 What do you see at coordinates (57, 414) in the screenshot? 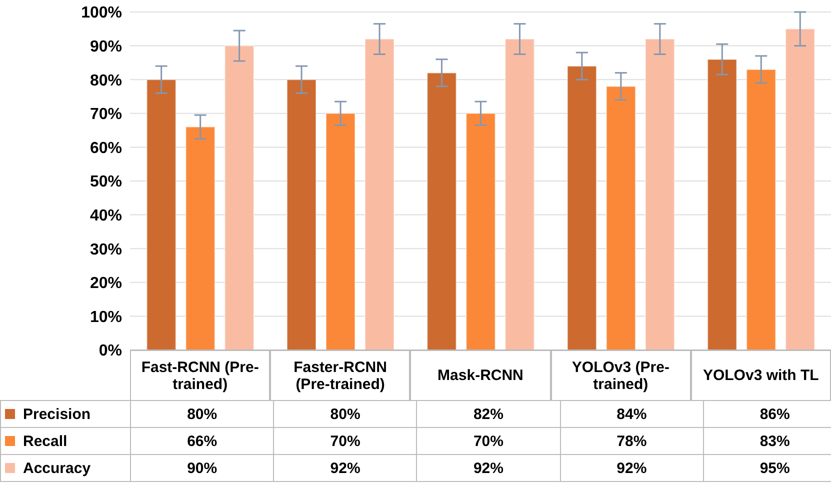
I see `legend-label: Precision` at bounding box center [57, 414].